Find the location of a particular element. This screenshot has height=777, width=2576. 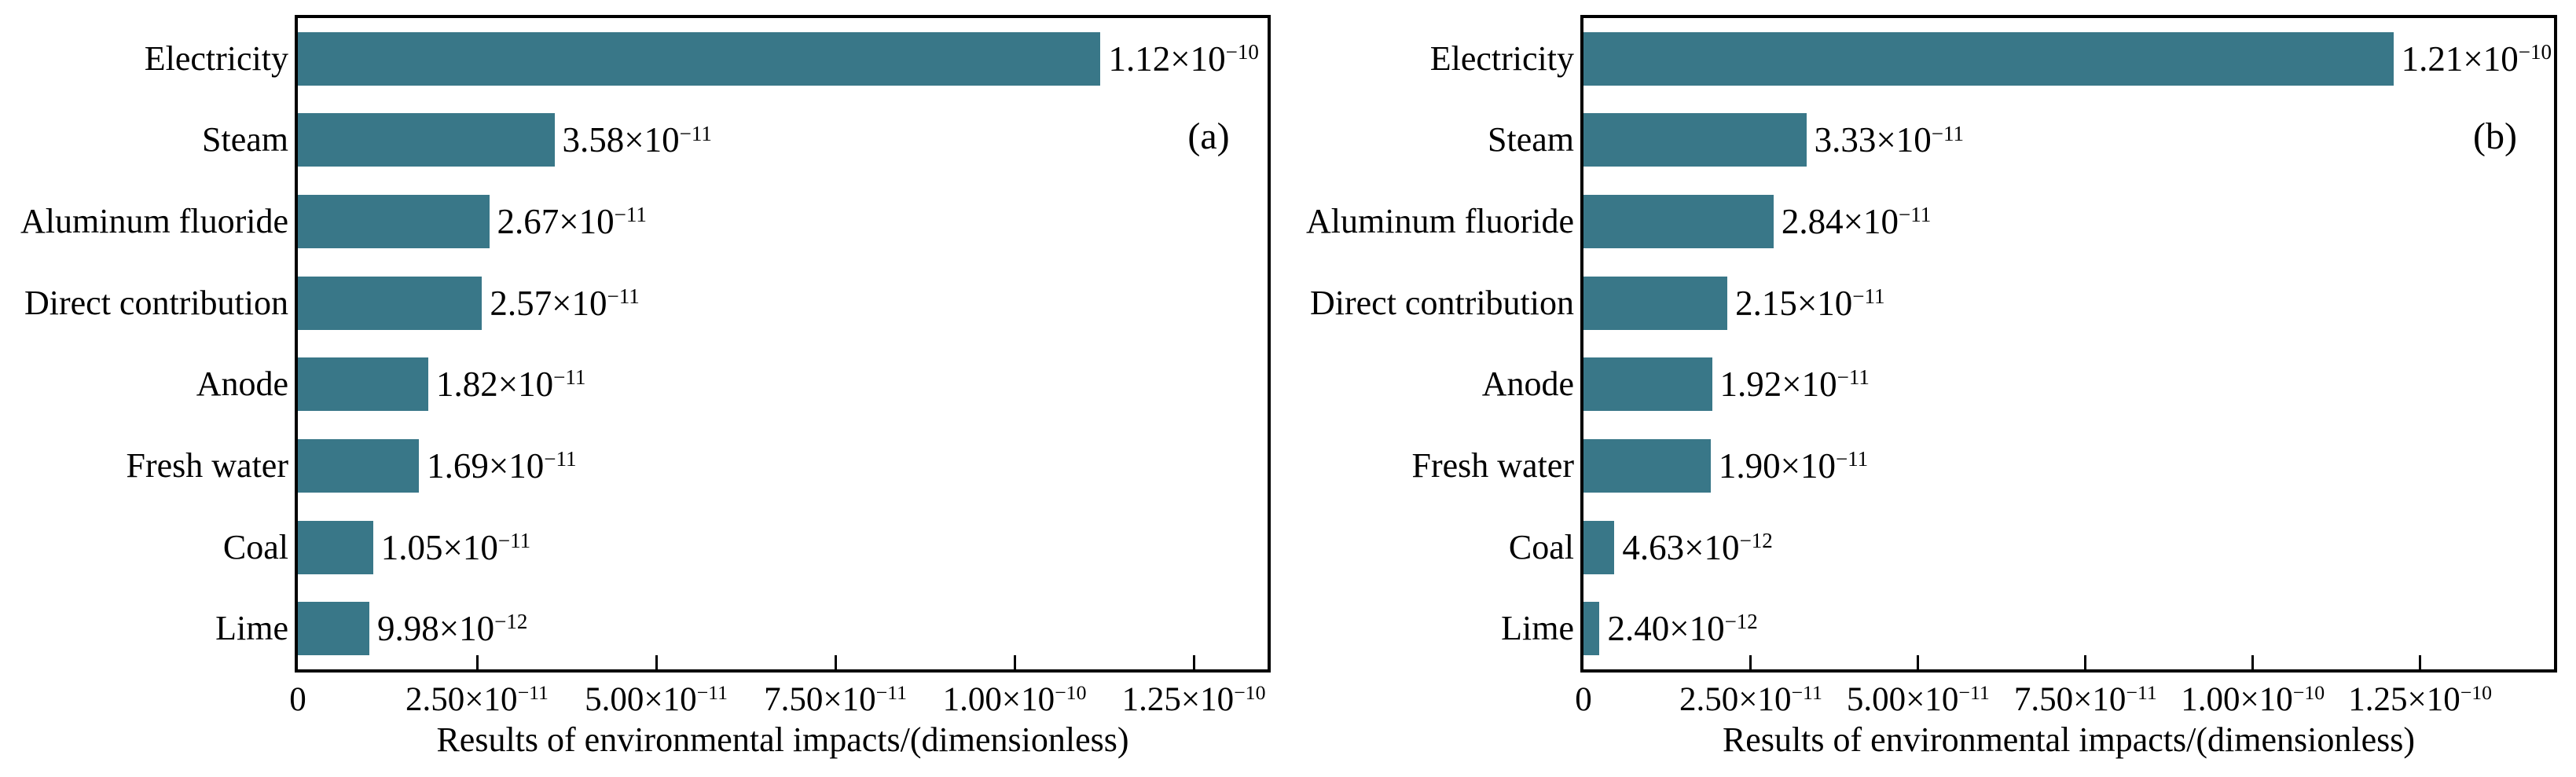

value-label-coal: 4.63×10⁻¹² is located at coordinates (1698, 547).